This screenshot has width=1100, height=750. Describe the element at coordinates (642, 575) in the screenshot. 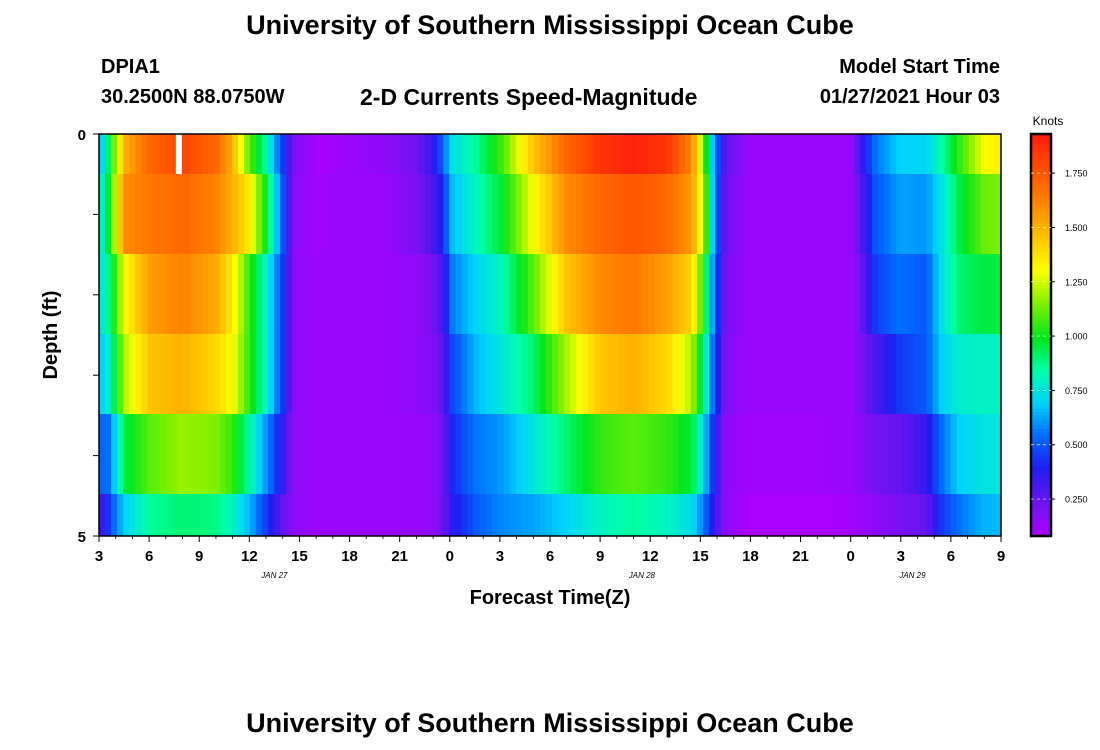

I see `date-label: JAN 28` at that location.